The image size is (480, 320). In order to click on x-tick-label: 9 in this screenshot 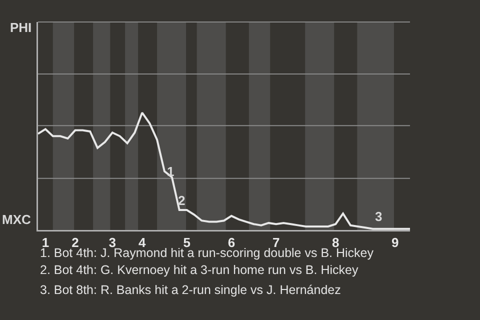, I will do `click(395, 242)`.